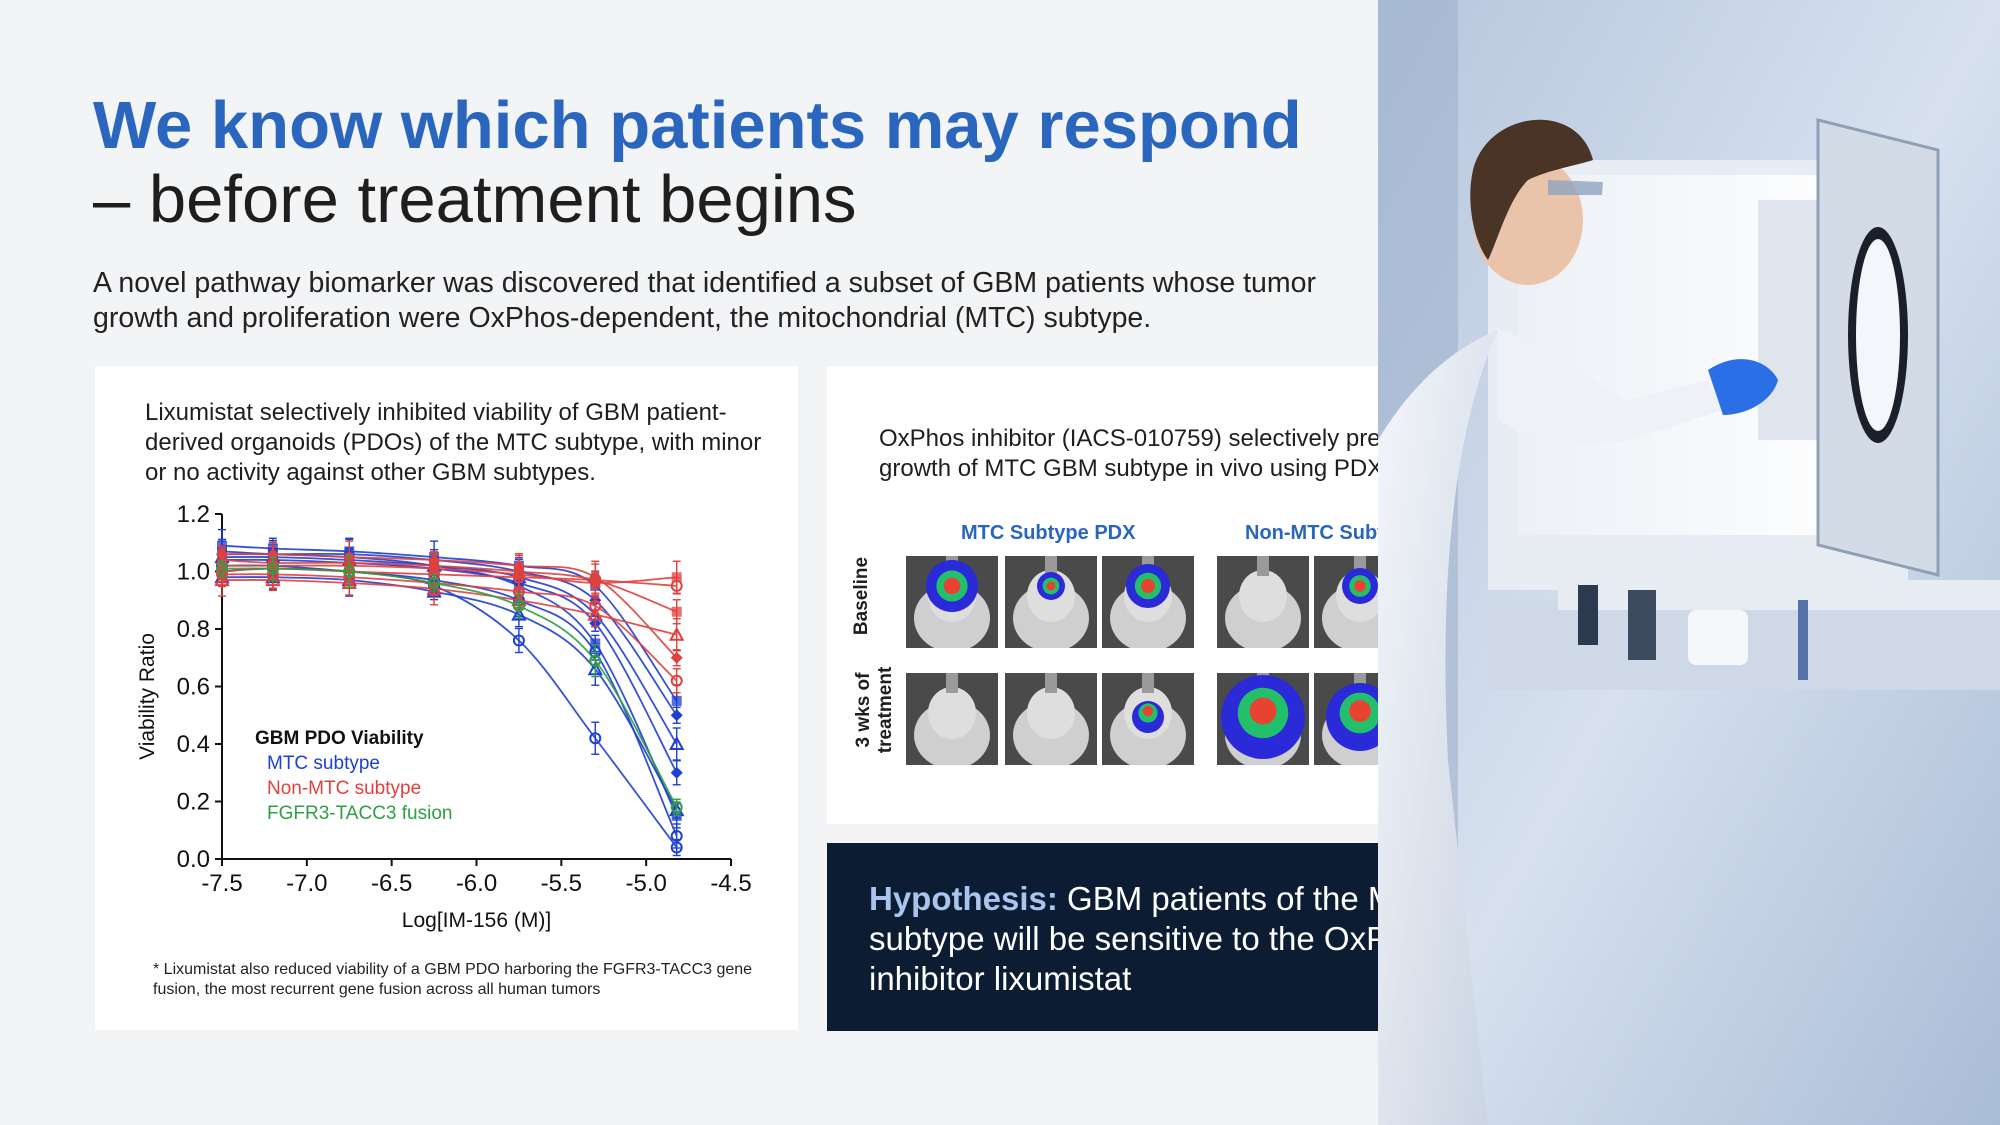 This screenshot has height=1125, width=2000. Describe the element at coordinates (1048, 533) in the screenshot. I see `mtc-pdx-header: MTC Subtype PDX` at that location.